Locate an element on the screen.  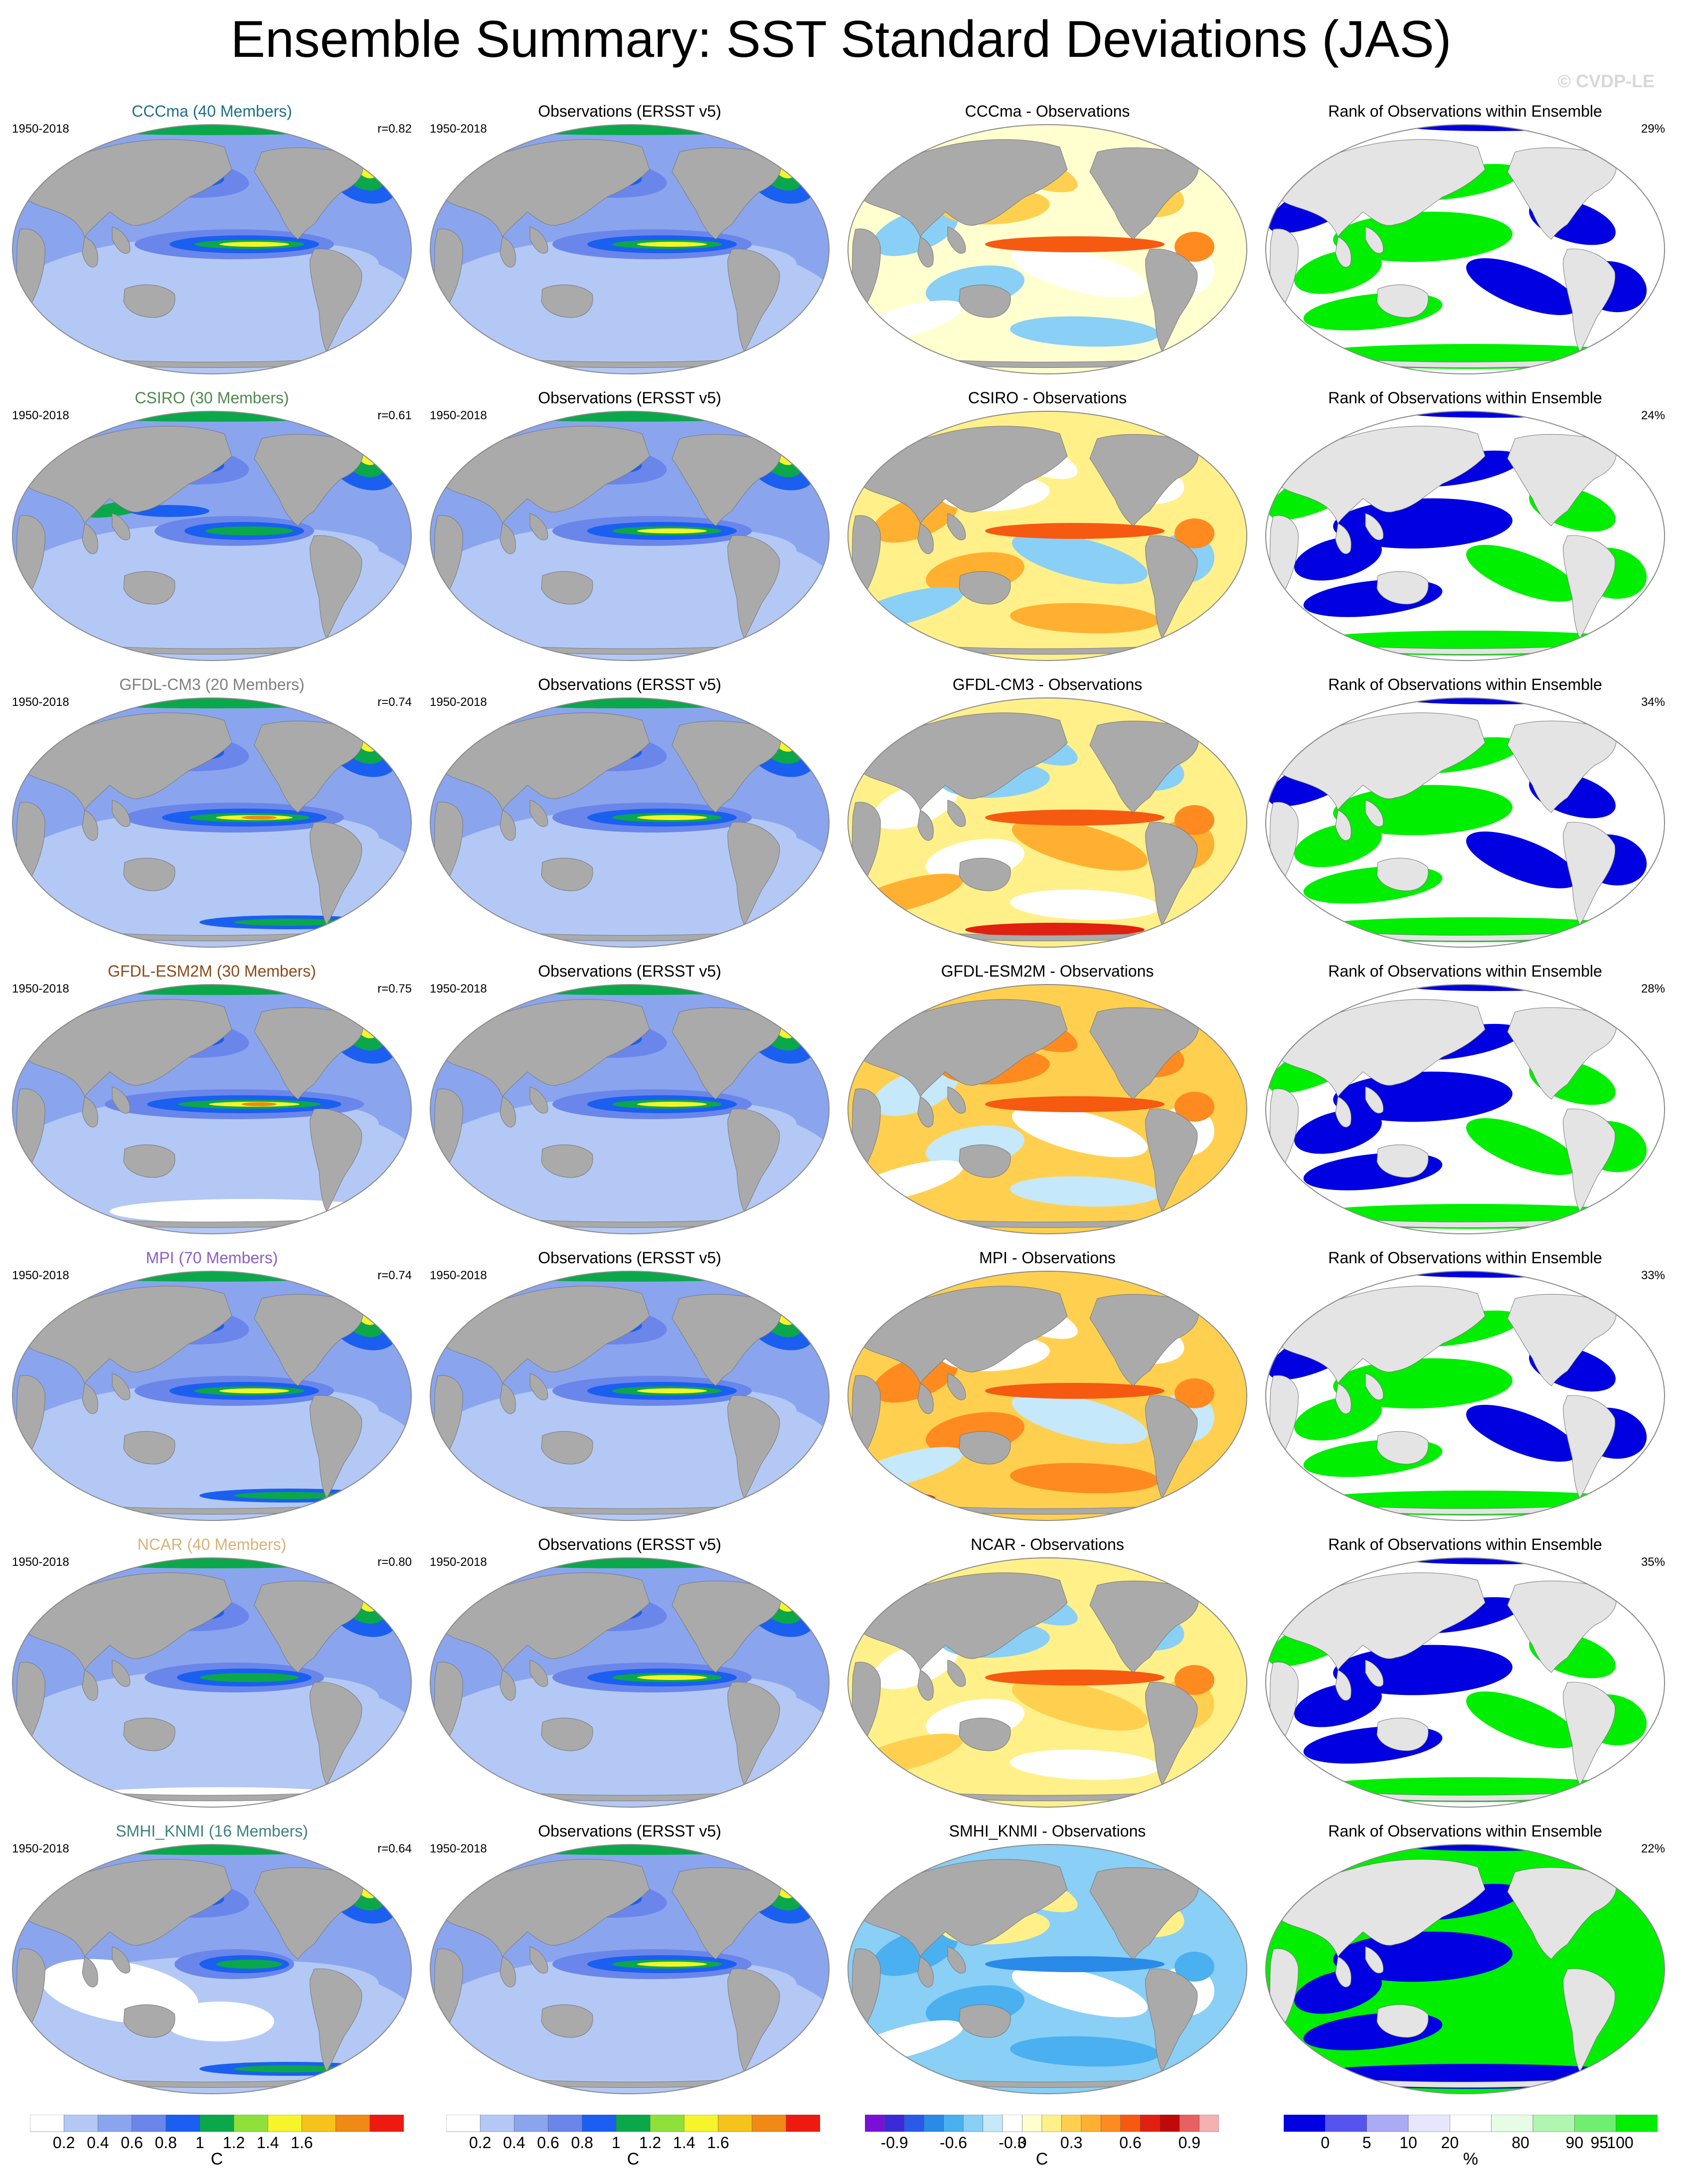
panel-title: GFDL-ESM2M (30 Members) is located at coordinates (212, 971).